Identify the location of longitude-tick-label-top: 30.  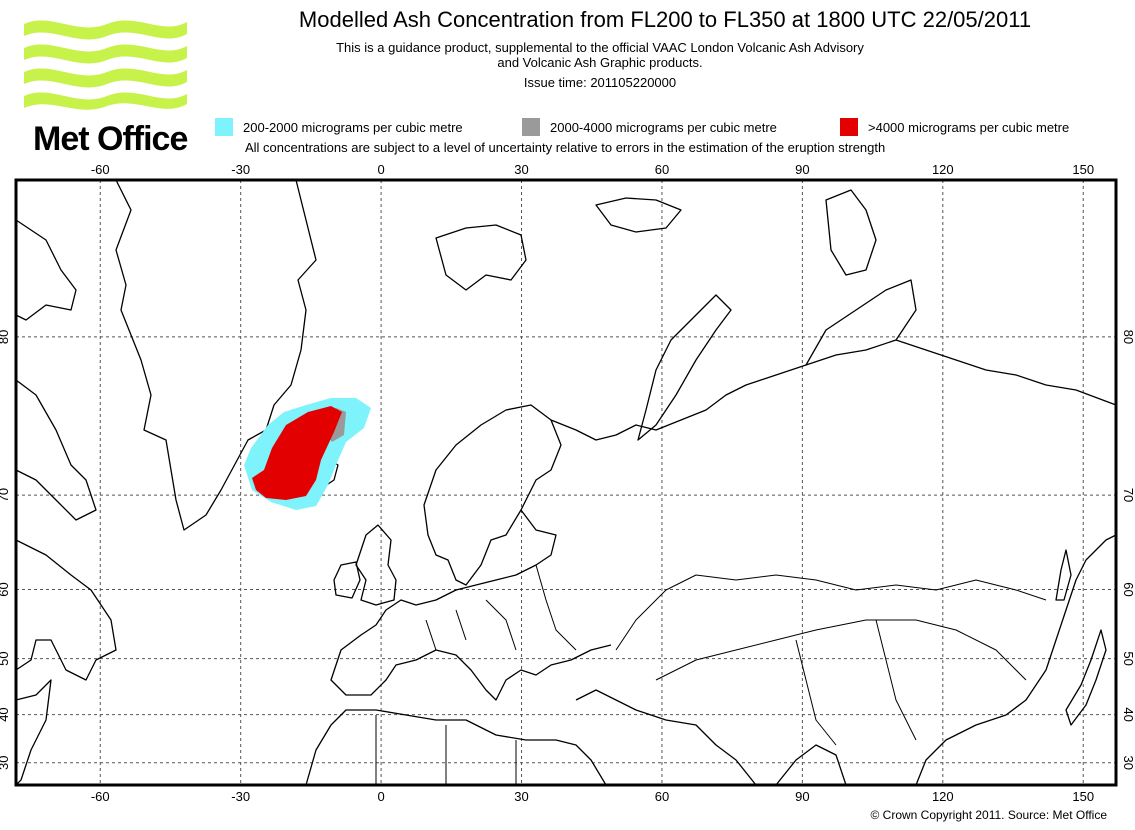
(521, 169).